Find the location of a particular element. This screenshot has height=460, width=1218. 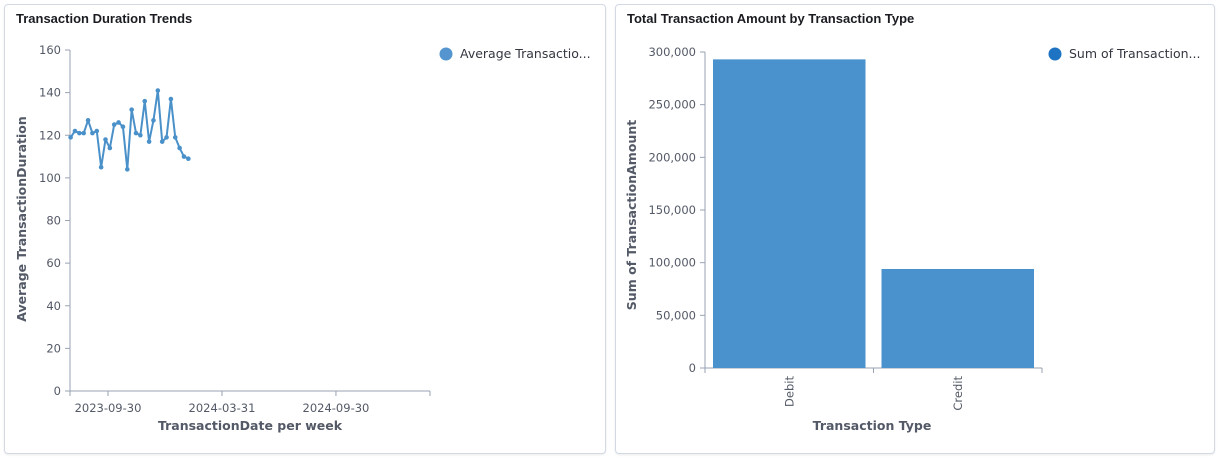

y-axis-title: Sum of TransactionAmount is located at coordinates (631, 215).